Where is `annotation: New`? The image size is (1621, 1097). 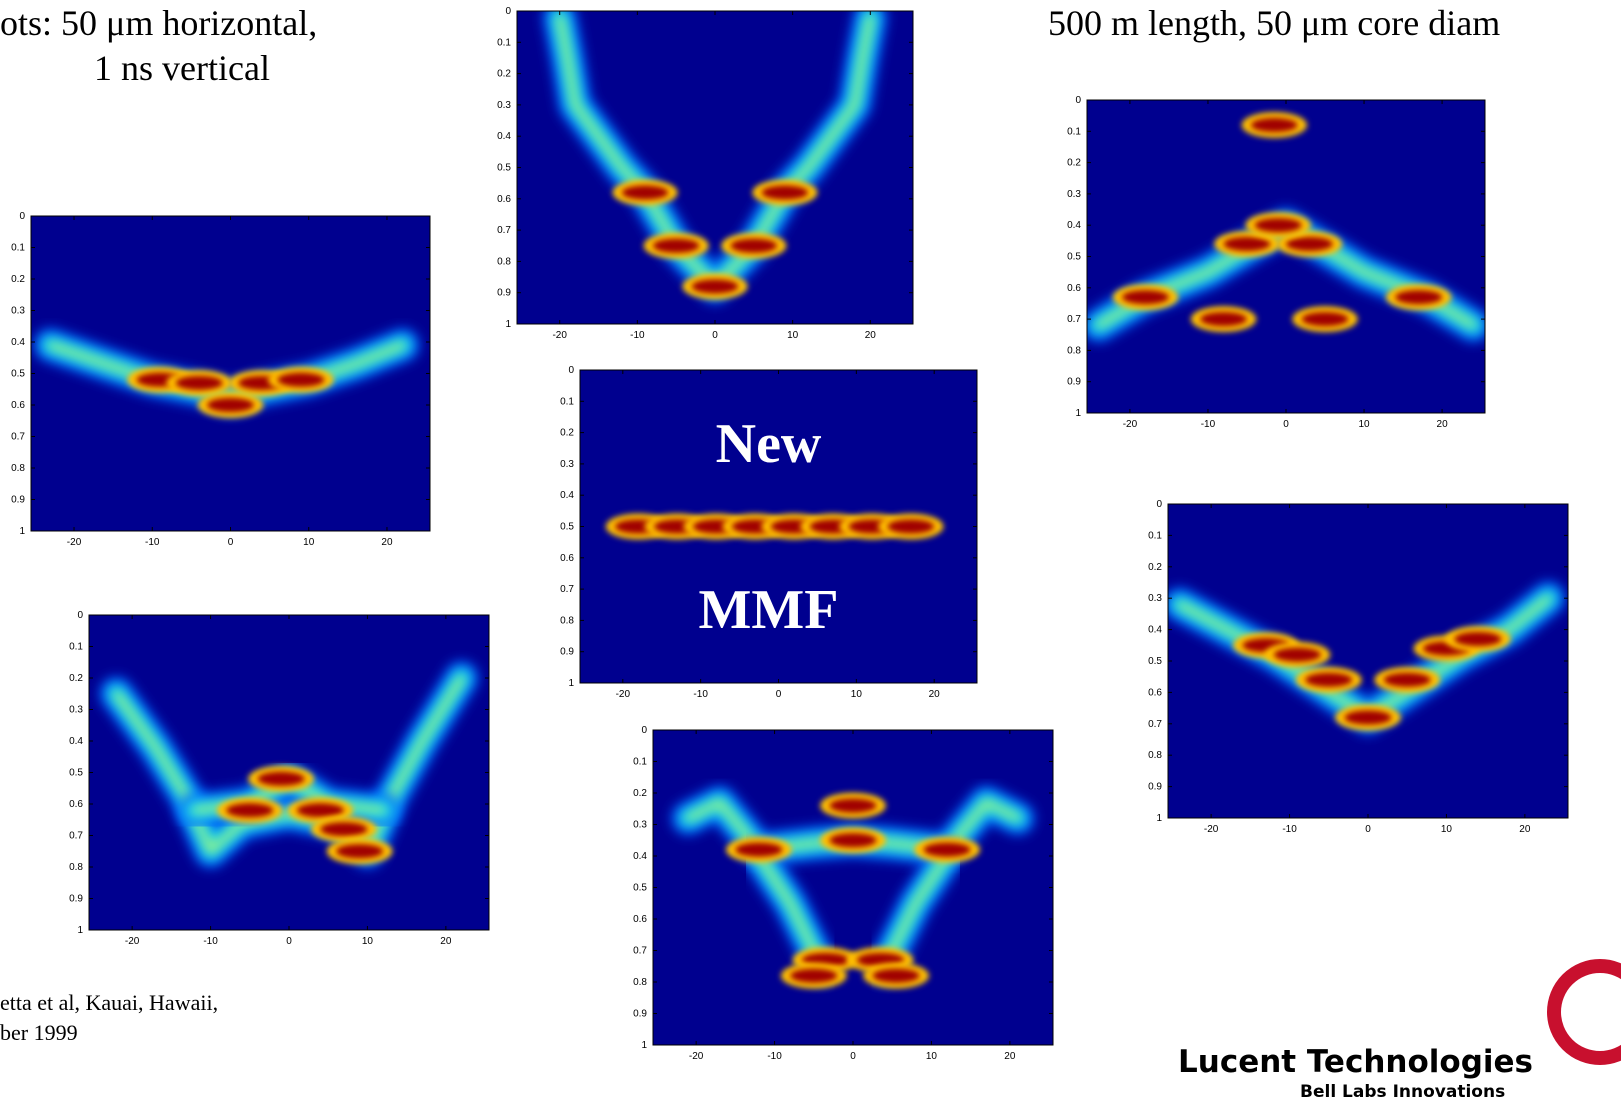
annotation: New is located at coordinates (769, 444).